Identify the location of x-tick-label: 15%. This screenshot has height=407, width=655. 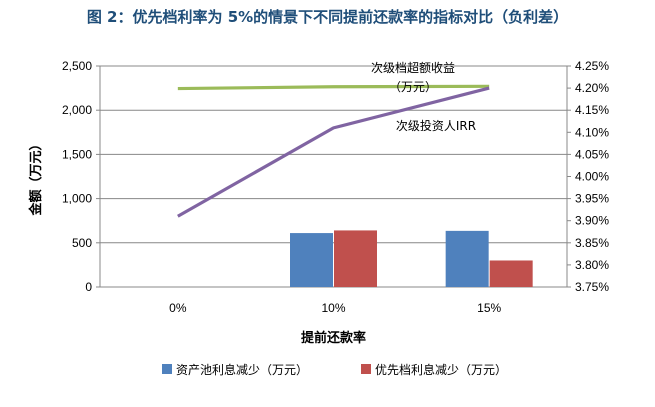
(489, 308).